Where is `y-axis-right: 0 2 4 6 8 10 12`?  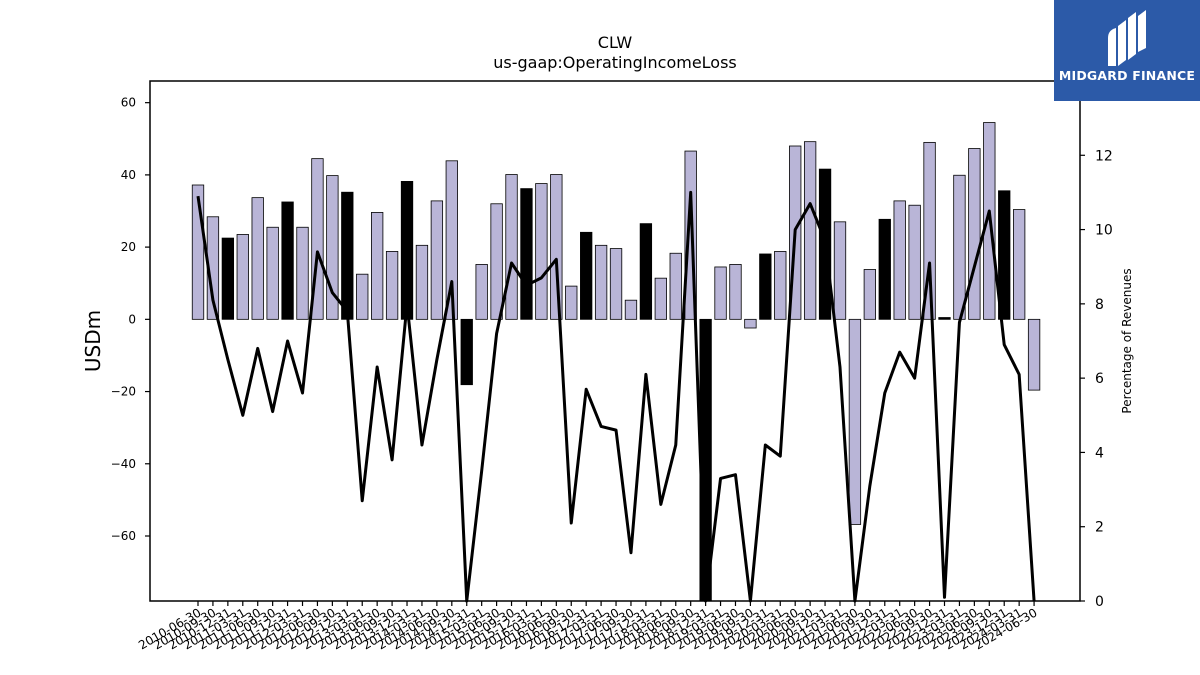
y-axis-right: 0 2 4 6 8 10 12 is located at coordinates (1096, 379).